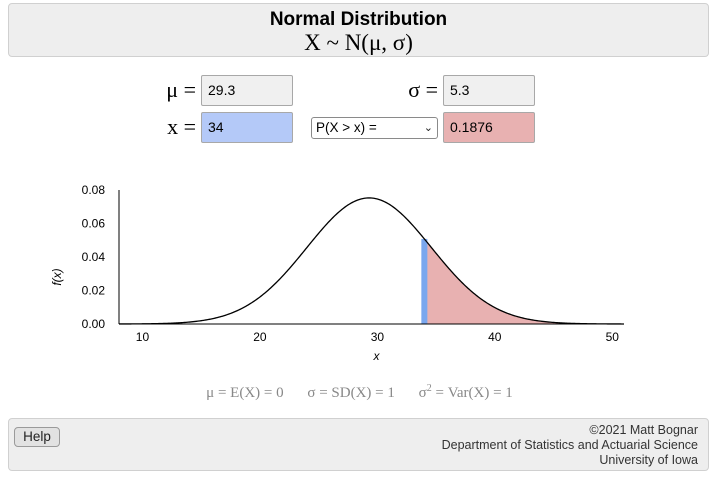 The image size is (719, 478). What do you see at coordinates (94, 291) in the screenshot?
I see `y-tick-label: 0.02` at bounding box center [94, 291].